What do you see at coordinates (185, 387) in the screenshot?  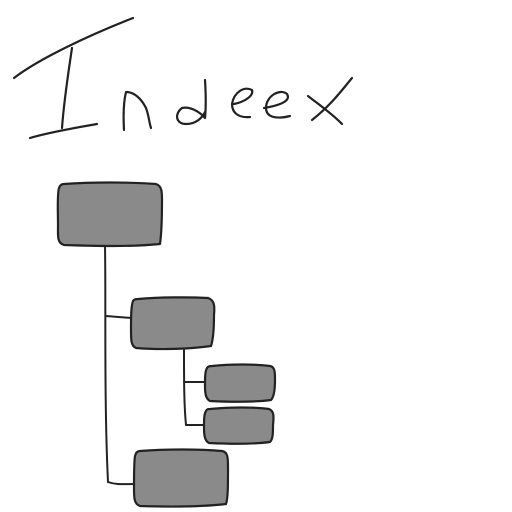 I see `connector-child-1-trunk` at bounding box center [185, 387].